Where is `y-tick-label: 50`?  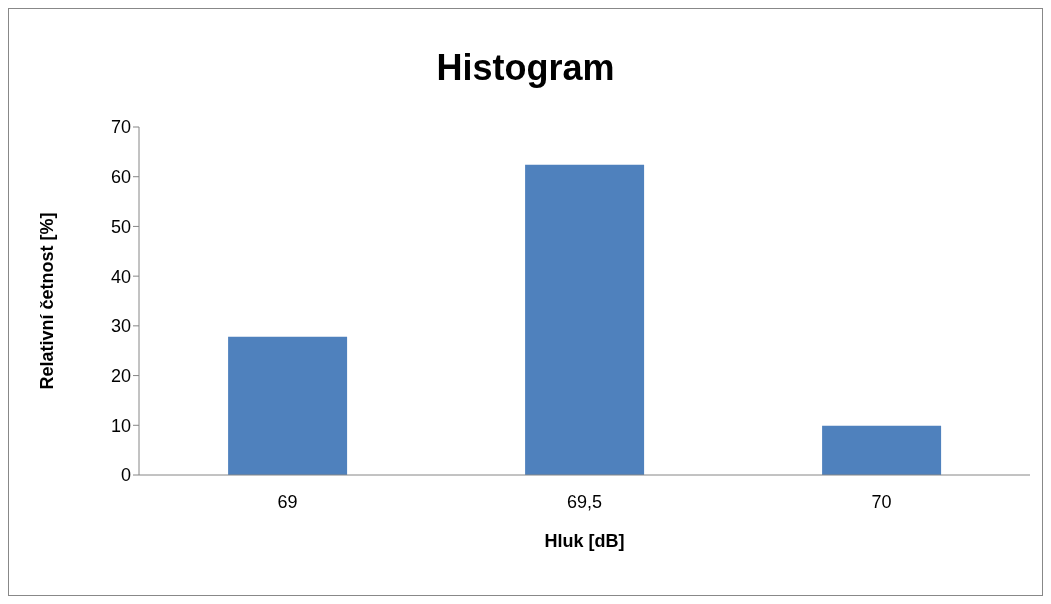
y-tick-label: 50 is located at coordinates (120, 226).